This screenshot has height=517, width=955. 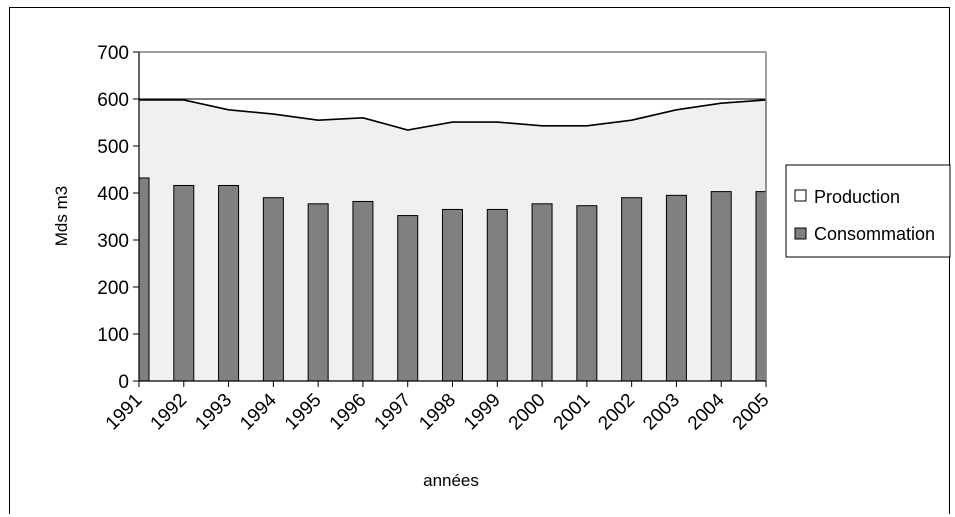 I want to click on y-tick-label: 600, so click(x=113, y=100).